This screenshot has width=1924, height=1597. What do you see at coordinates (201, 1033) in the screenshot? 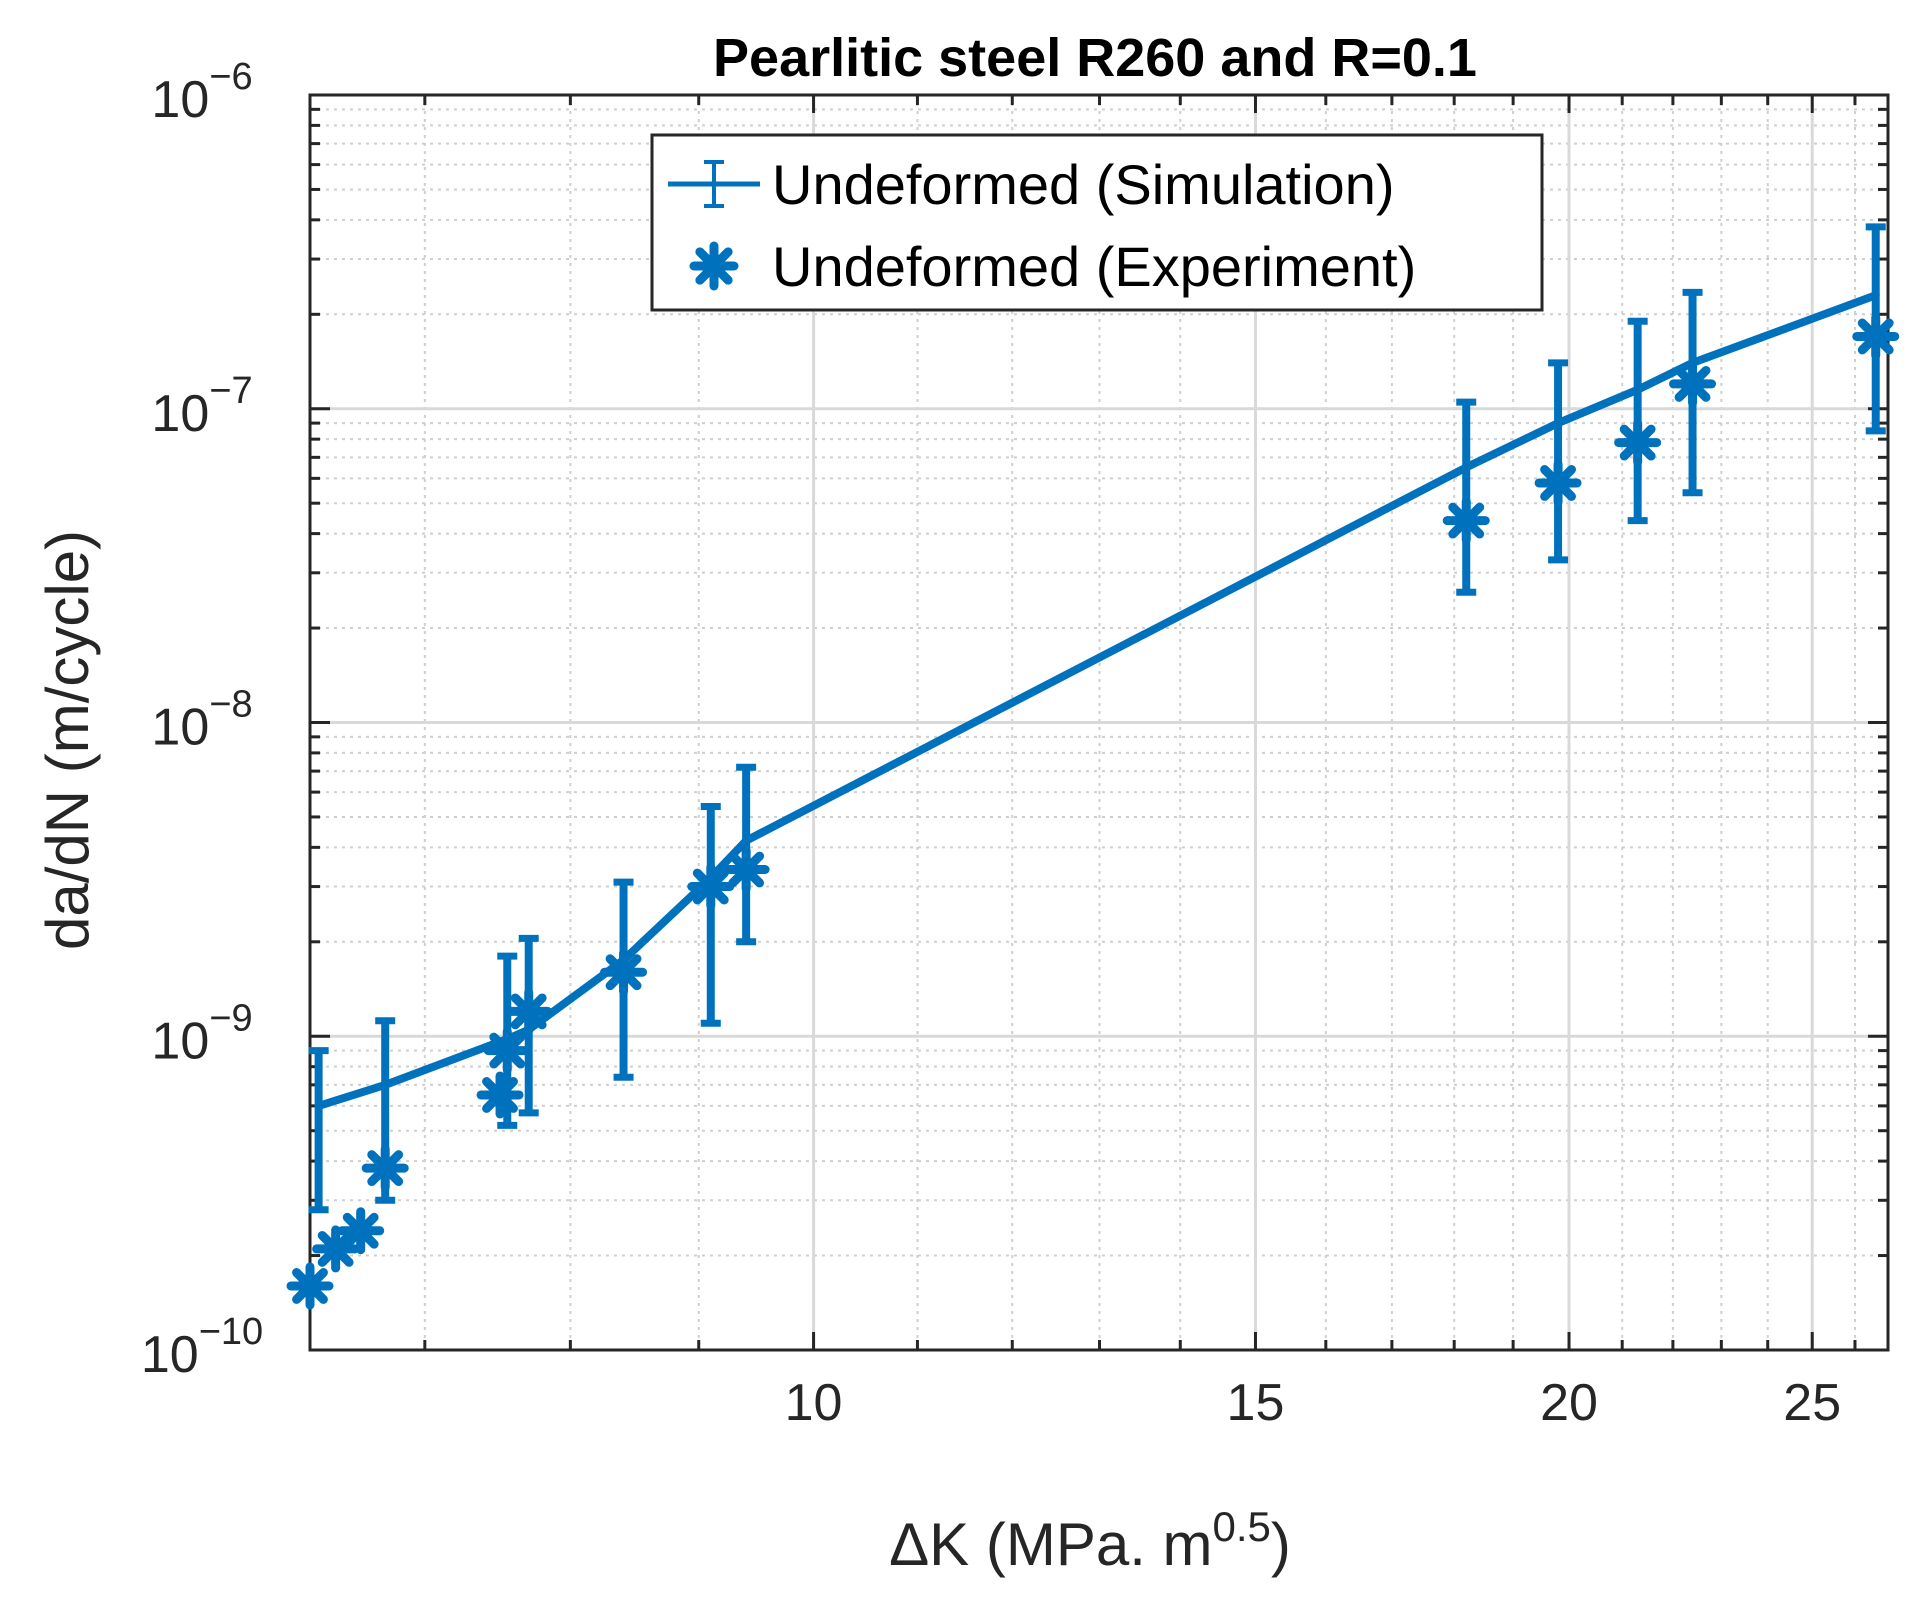
I see `y-tick-label: 10⁻⁹` at bounding box center [201, 1033].